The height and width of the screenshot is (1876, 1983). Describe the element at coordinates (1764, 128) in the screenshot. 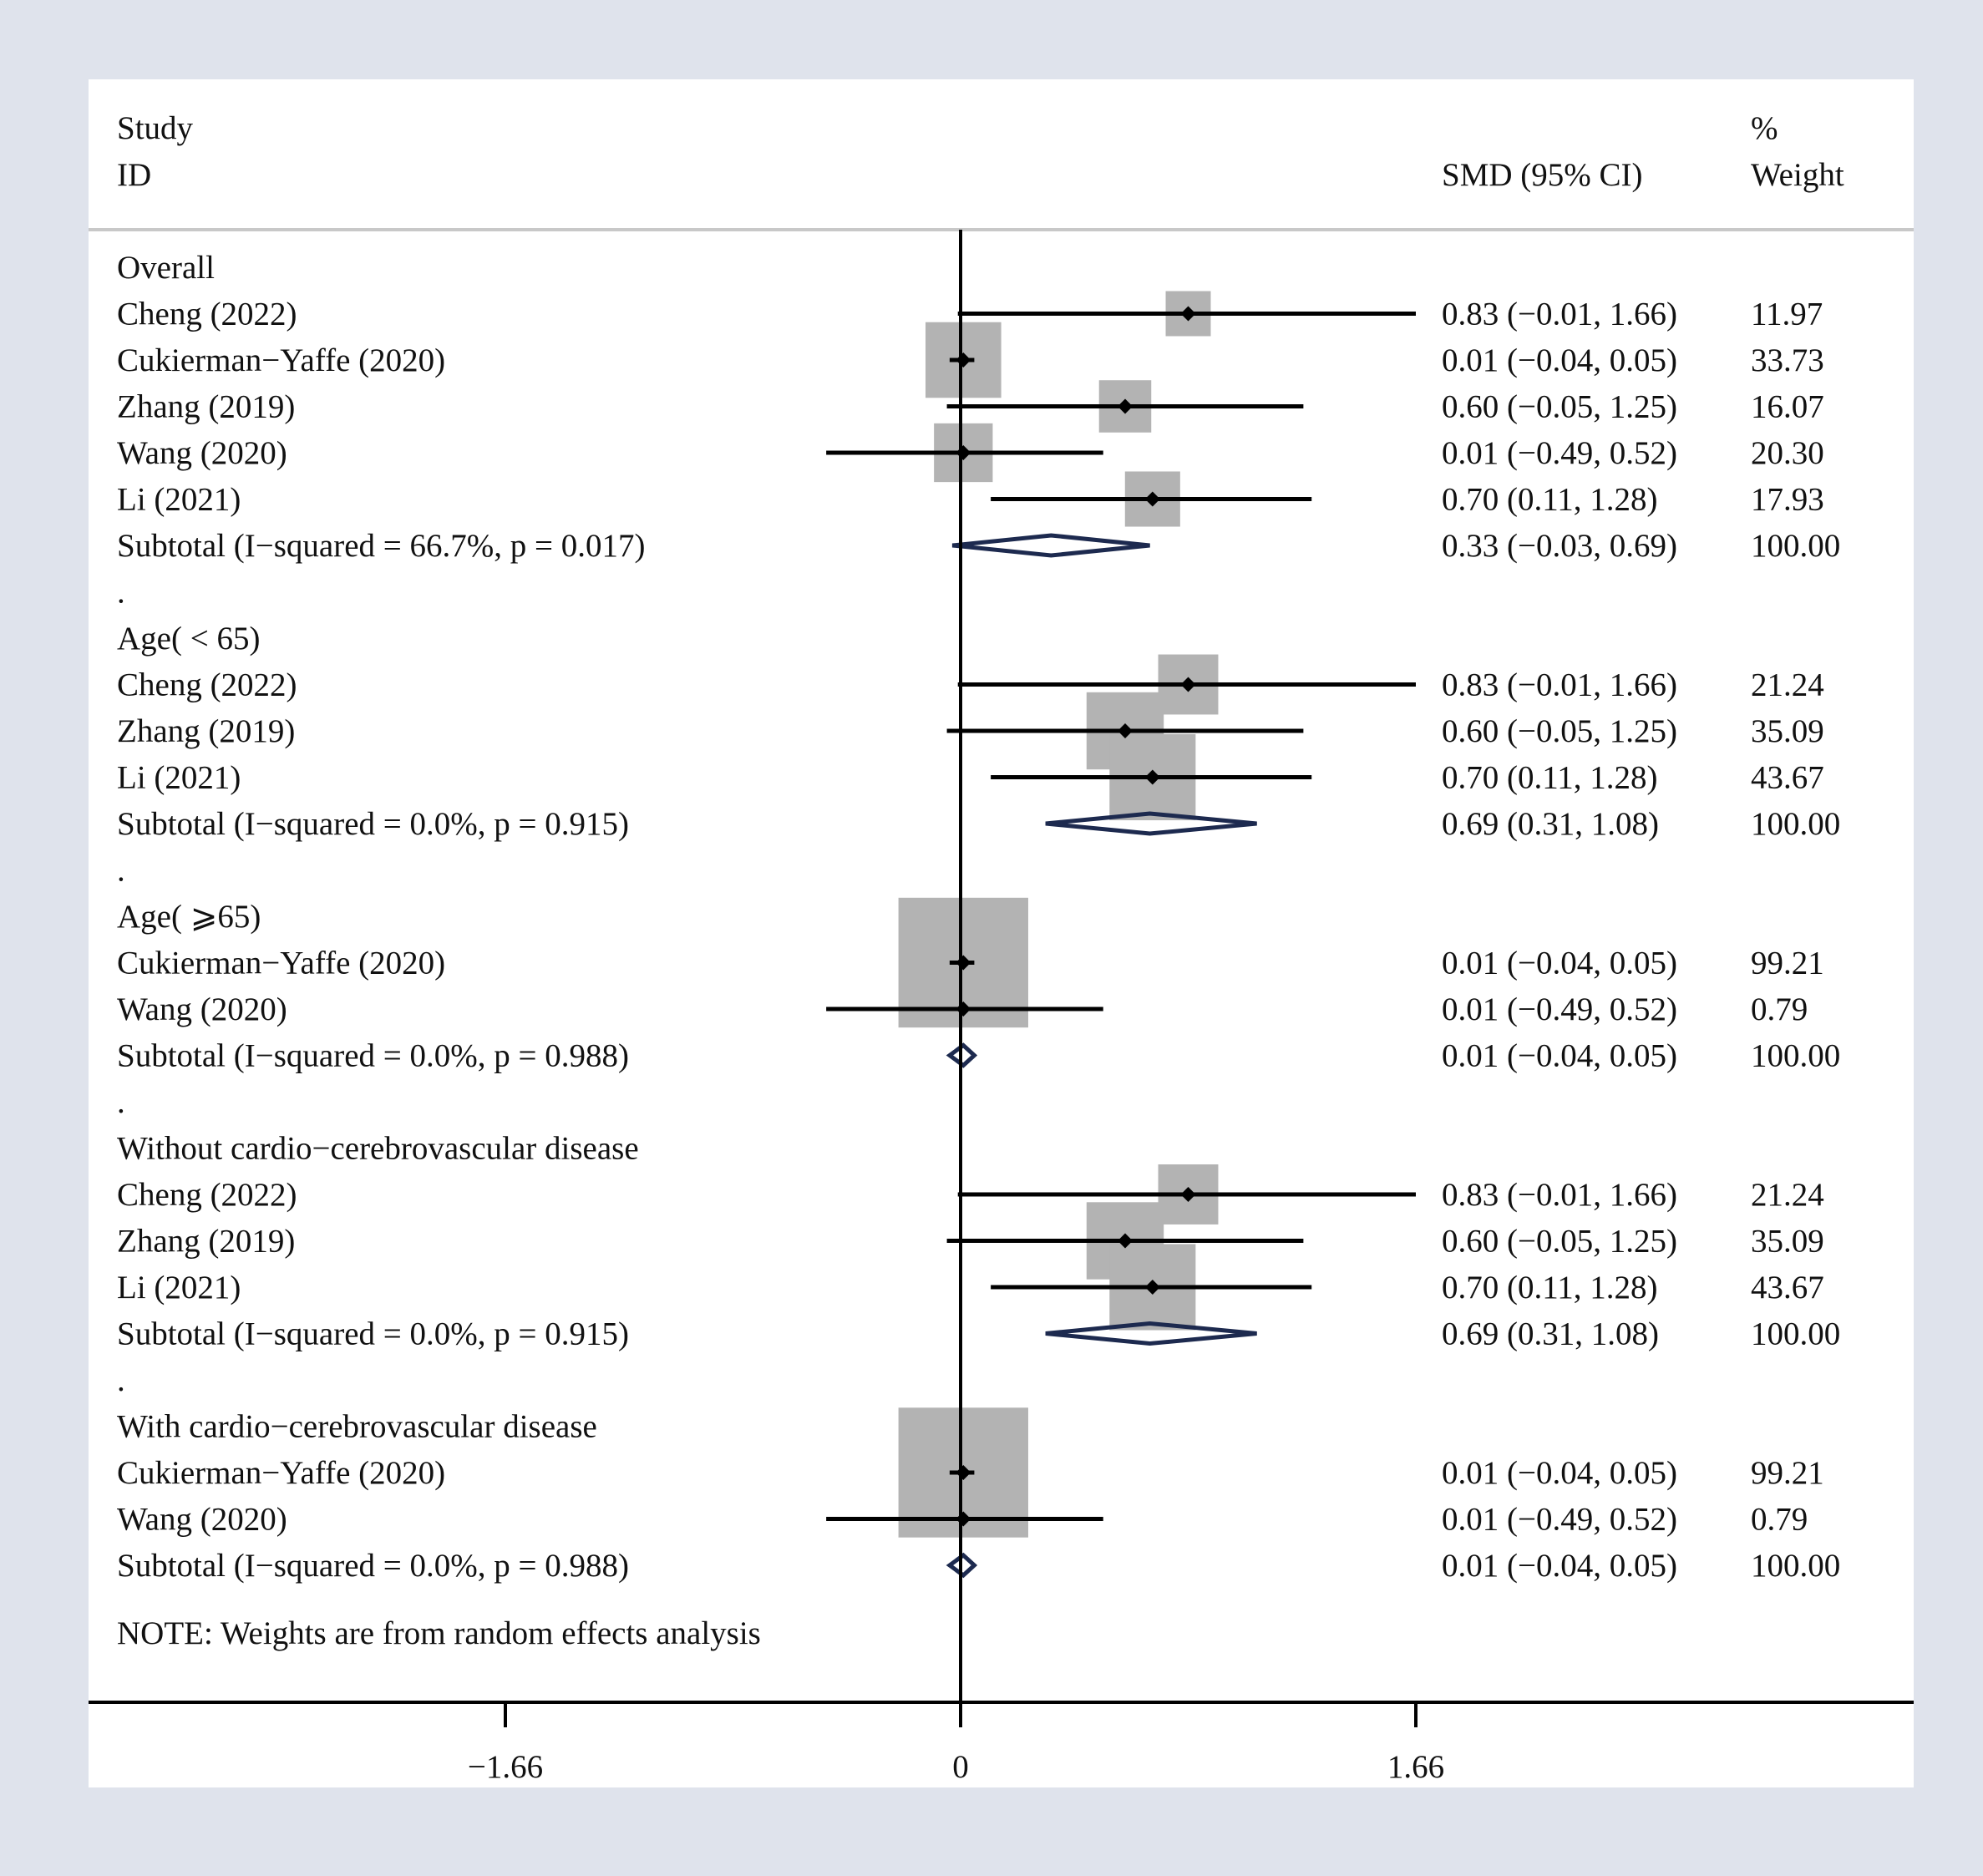

I see `header-percent: %` at that location.